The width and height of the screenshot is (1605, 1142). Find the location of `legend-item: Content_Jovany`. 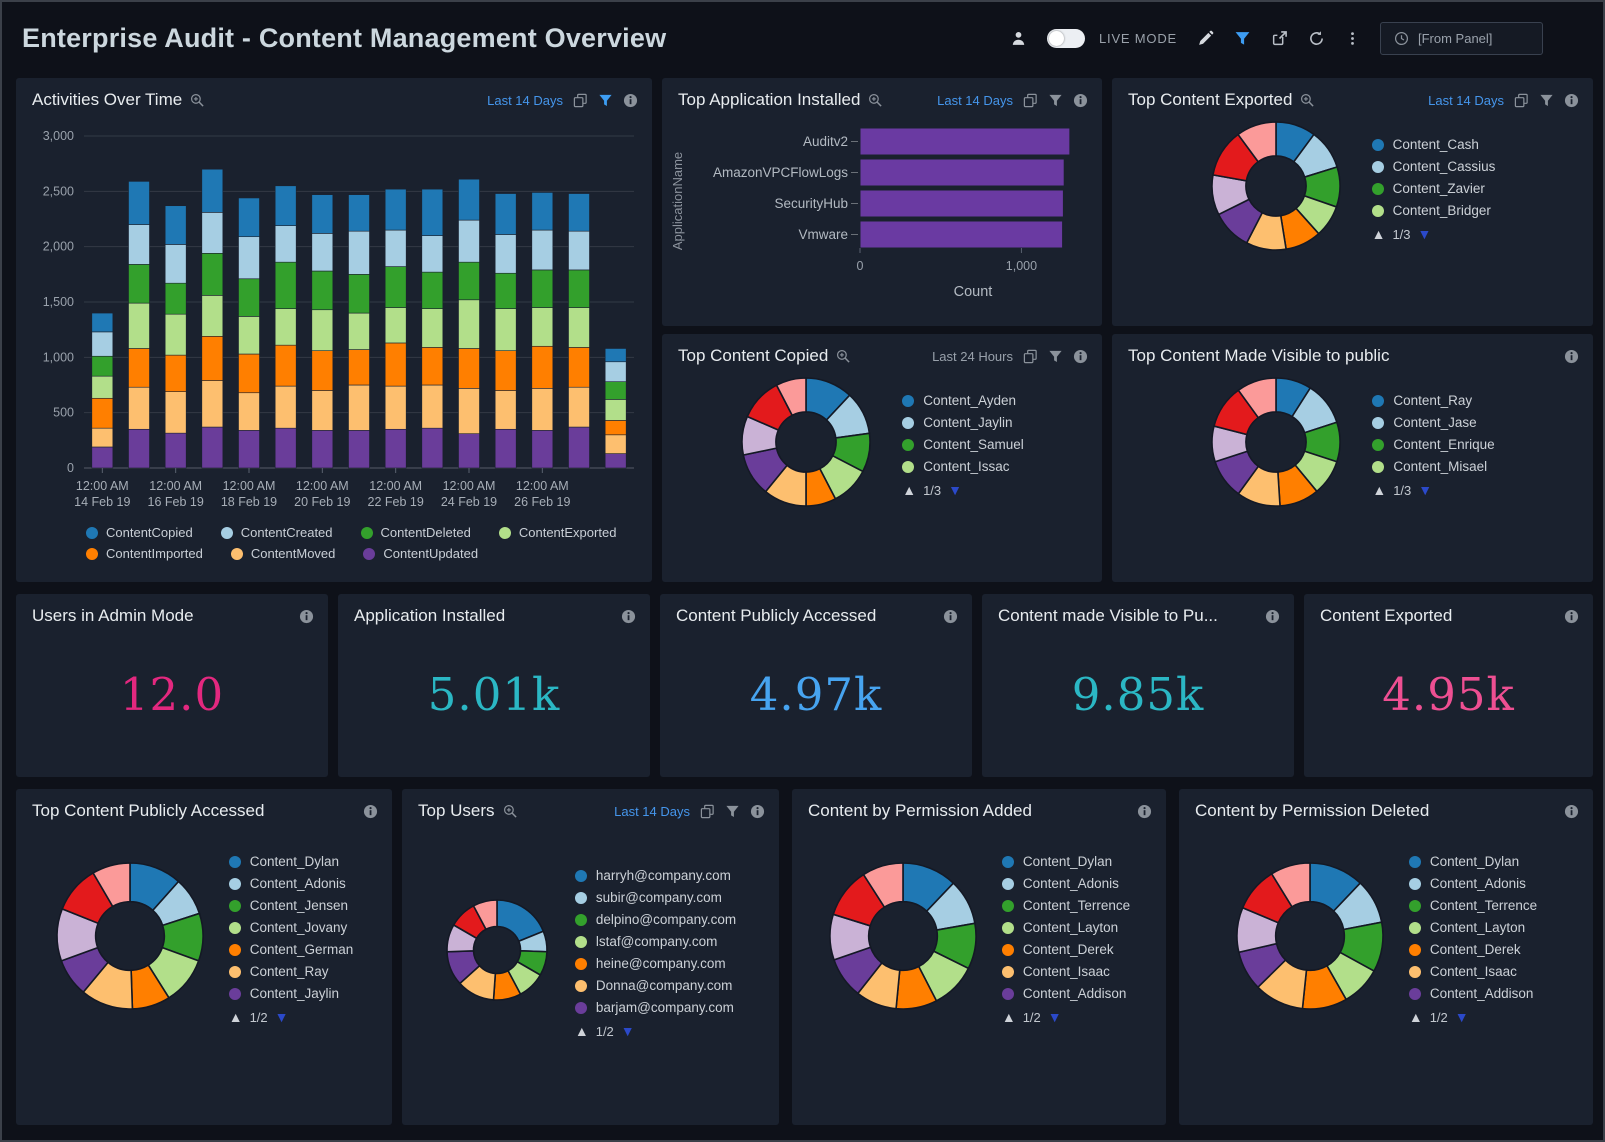

legend-item: Content_Jovany is located at coordinates (291, 927).